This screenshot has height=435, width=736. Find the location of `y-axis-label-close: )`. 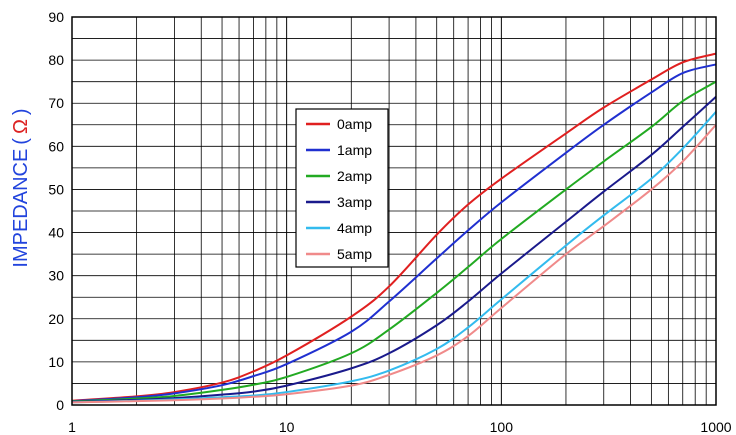

y-axis-label-close: ) is located at coordinates (21, 111).